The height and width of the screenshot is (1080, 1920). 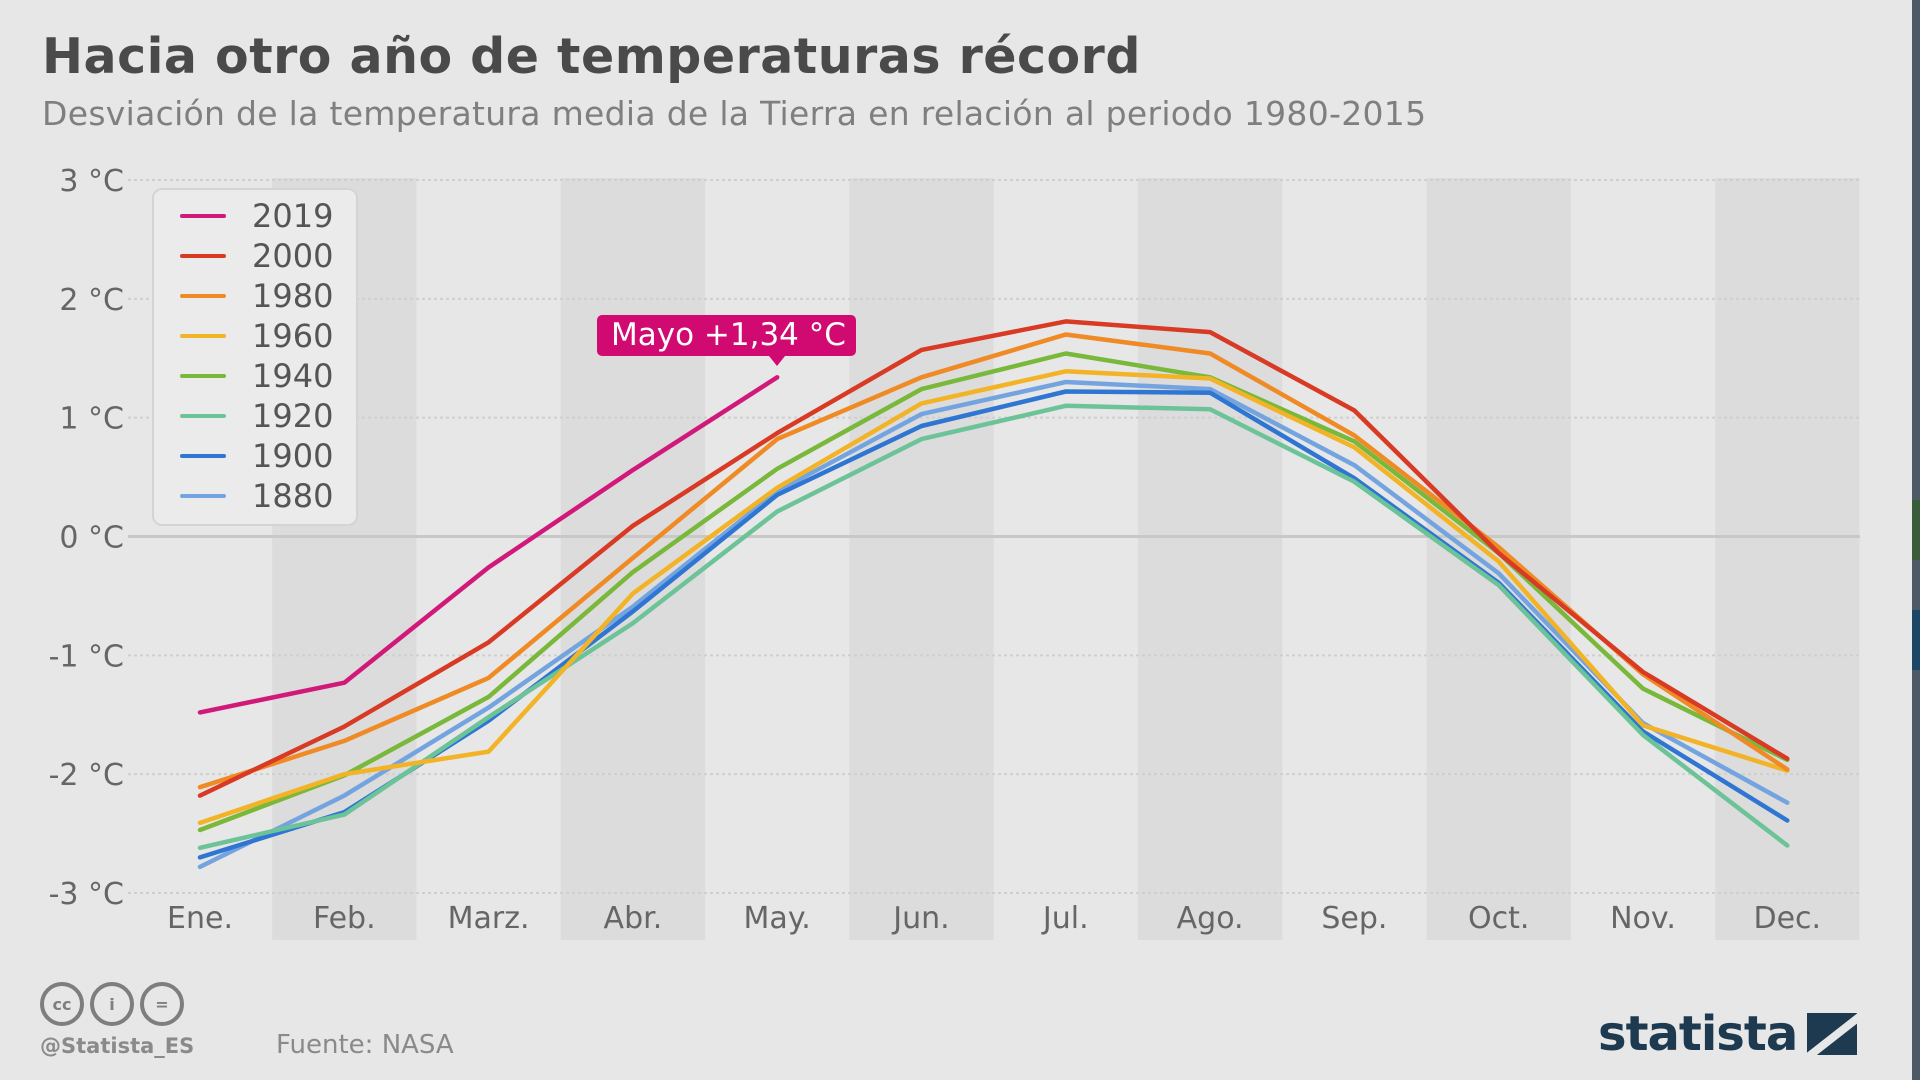 I want to click on legend-label: 2019, so click(x=293, y=216).